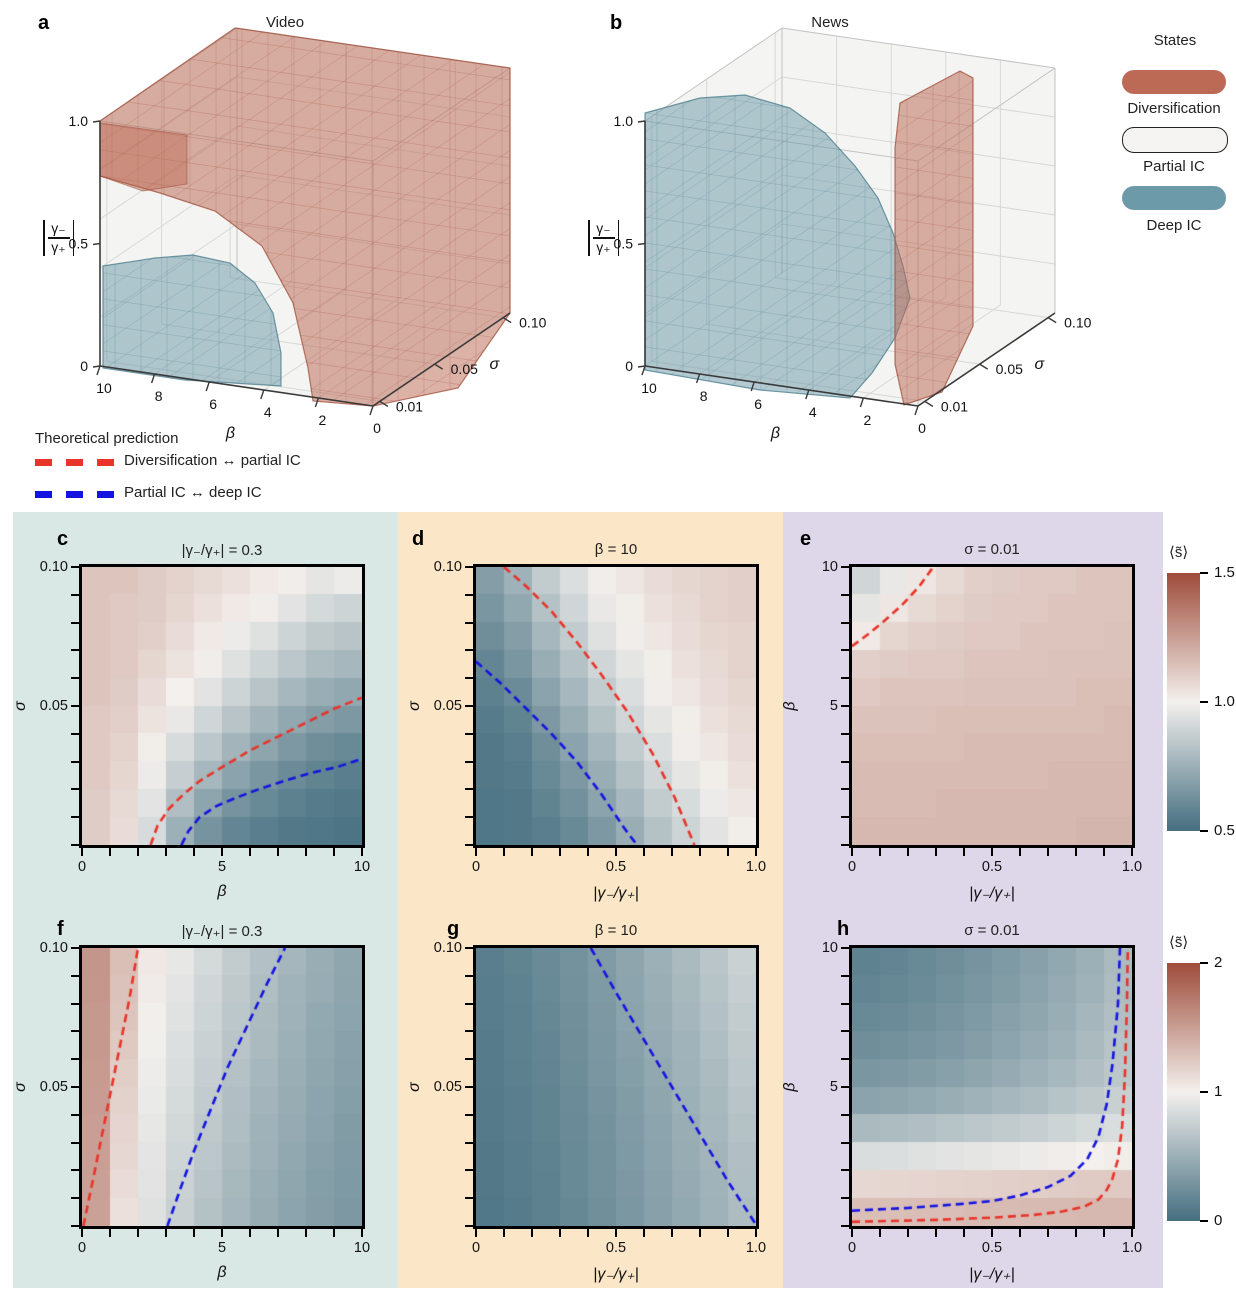  I want to click on x-tick-label: 1.0, so click(1132, 867).